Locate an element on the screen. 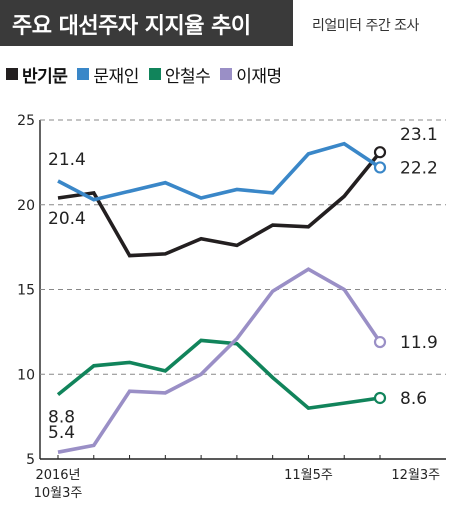 This screenshot has width=450, height=519. x-tick-label: 12월3주 is located at coordinates (415, 475).